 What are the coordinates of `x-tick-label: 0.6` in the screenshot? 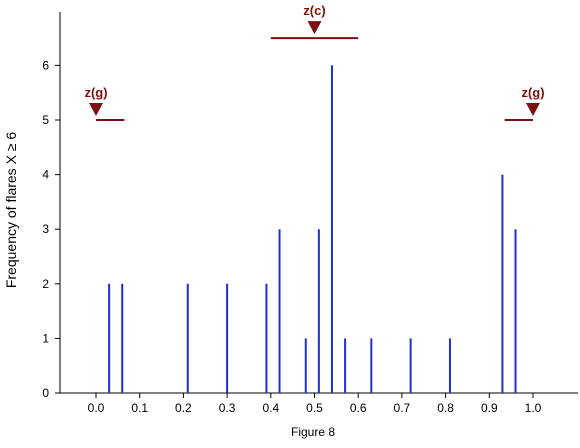 It's located at (358, 408).